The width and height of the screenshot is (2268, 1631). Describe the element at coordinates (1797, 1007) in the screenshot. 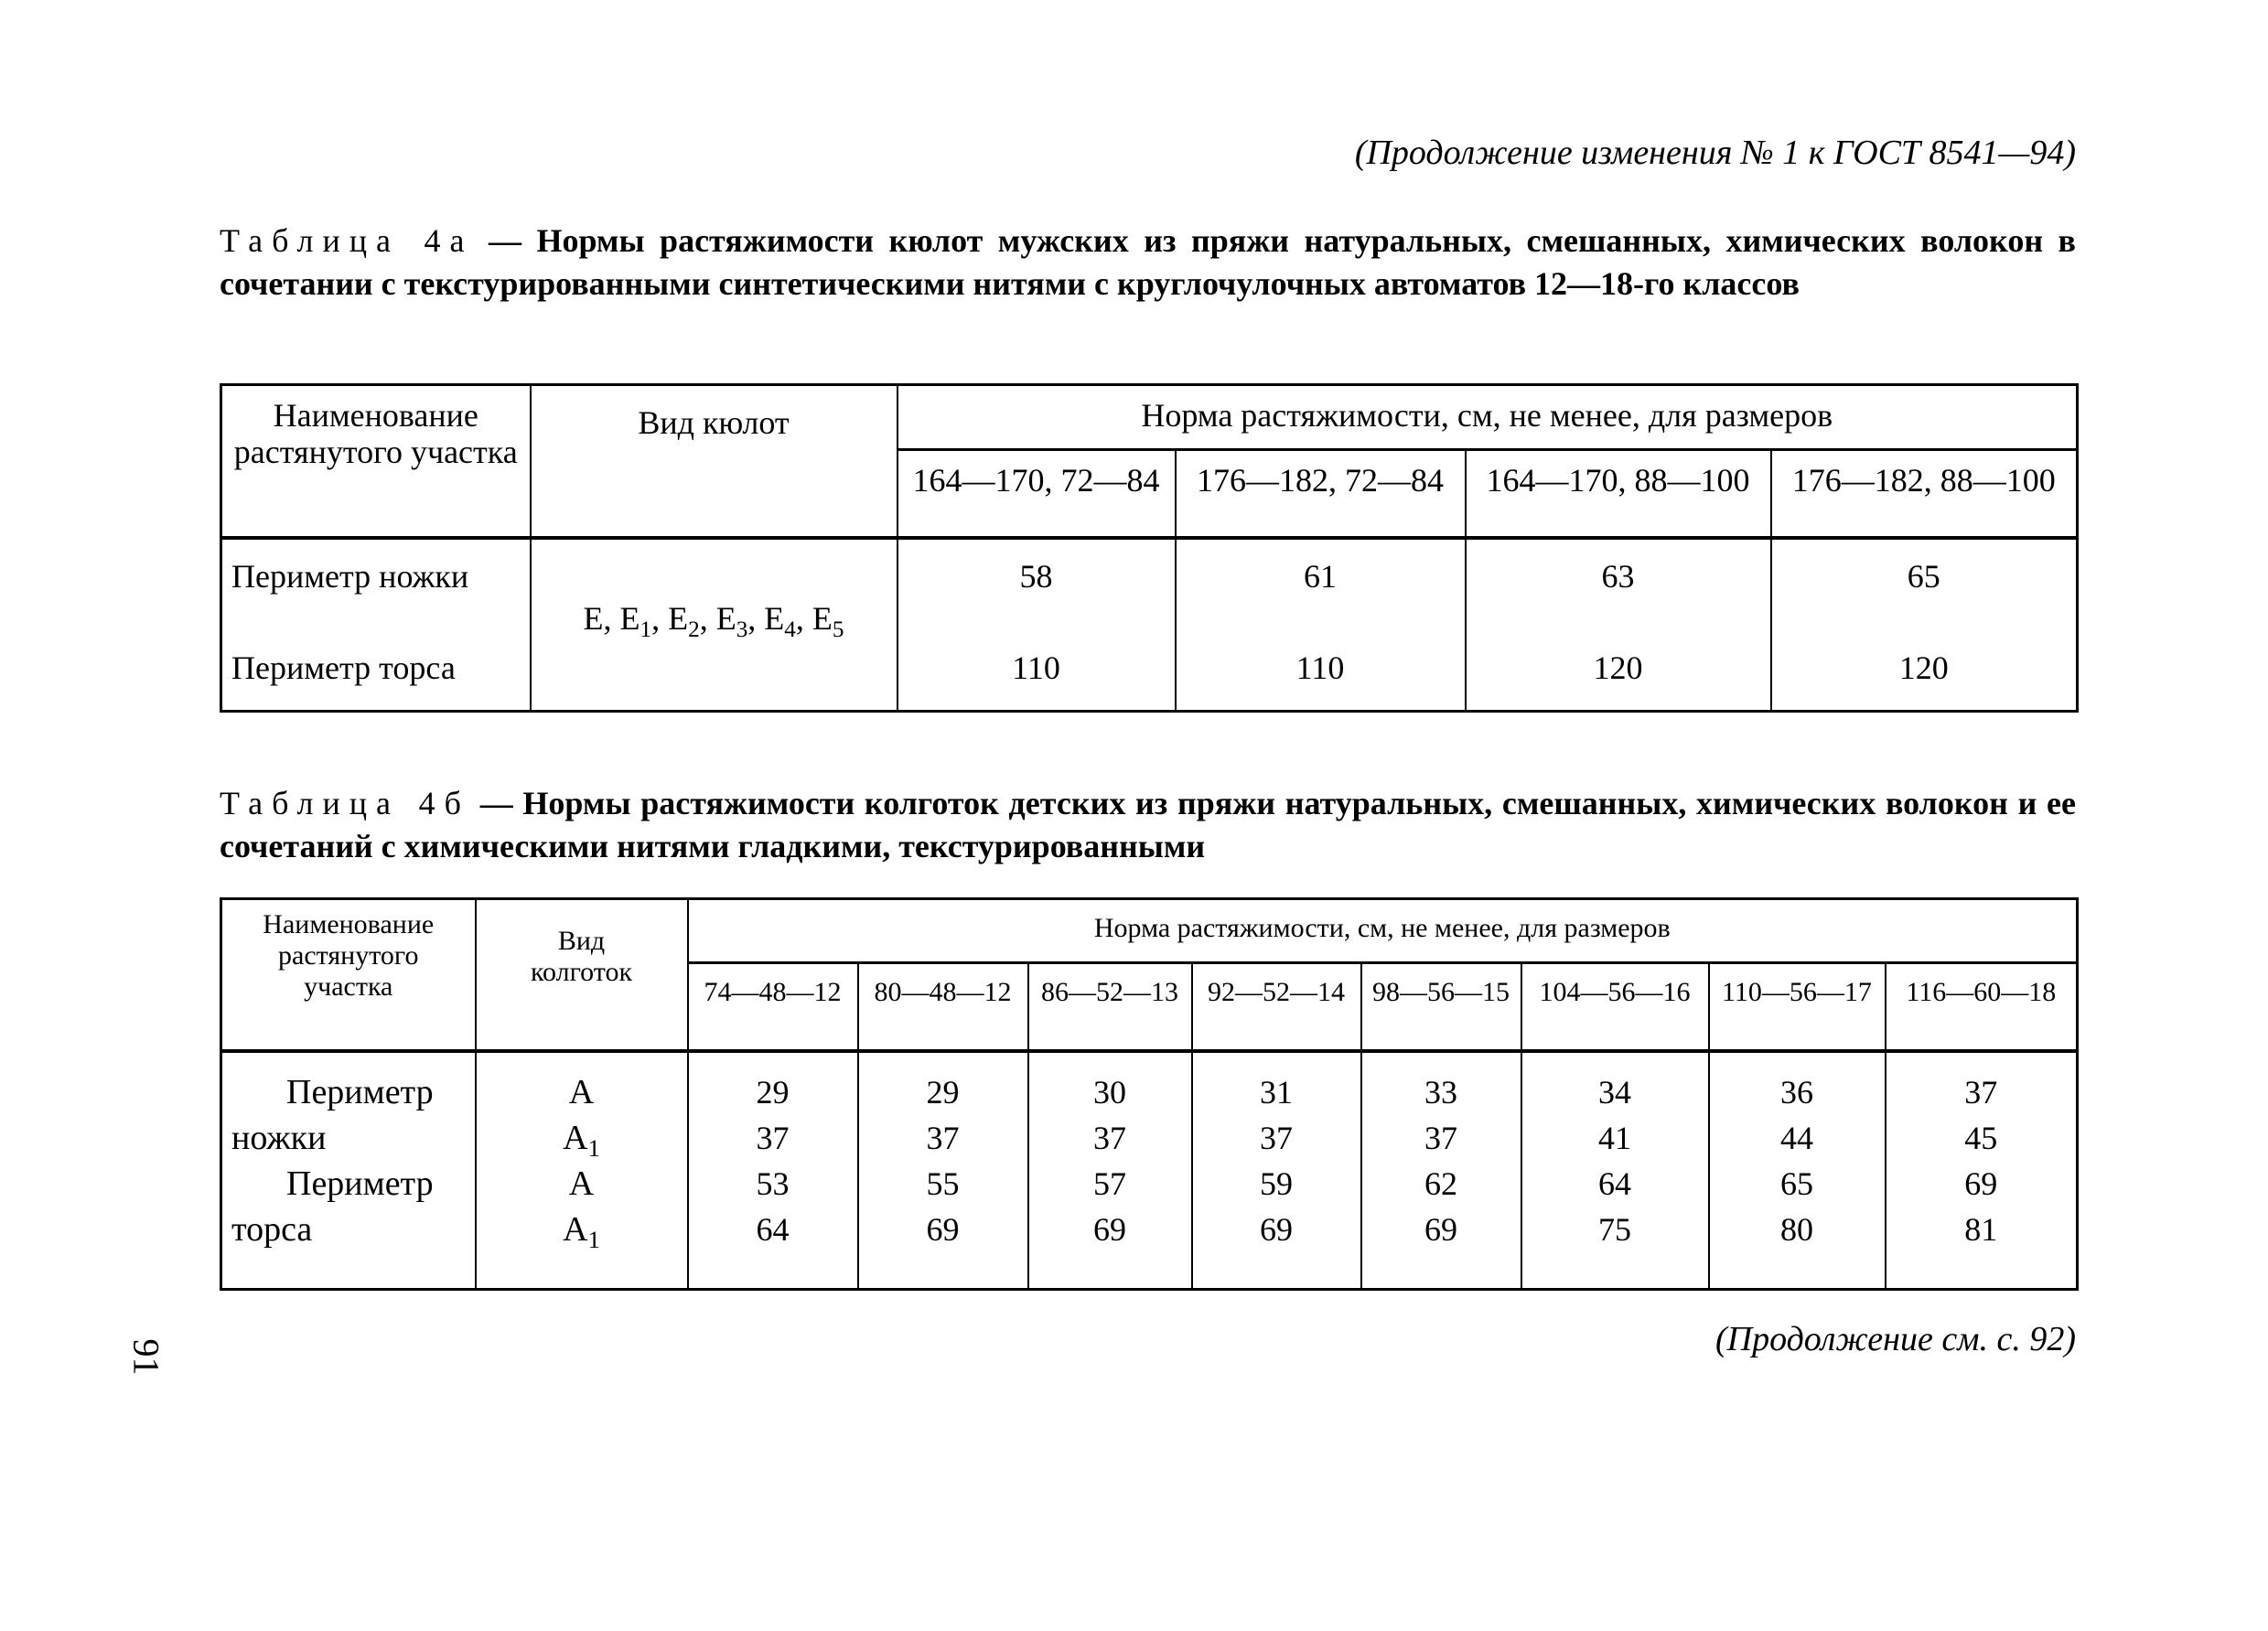

I see `size-header: 110—56—17` at that location.